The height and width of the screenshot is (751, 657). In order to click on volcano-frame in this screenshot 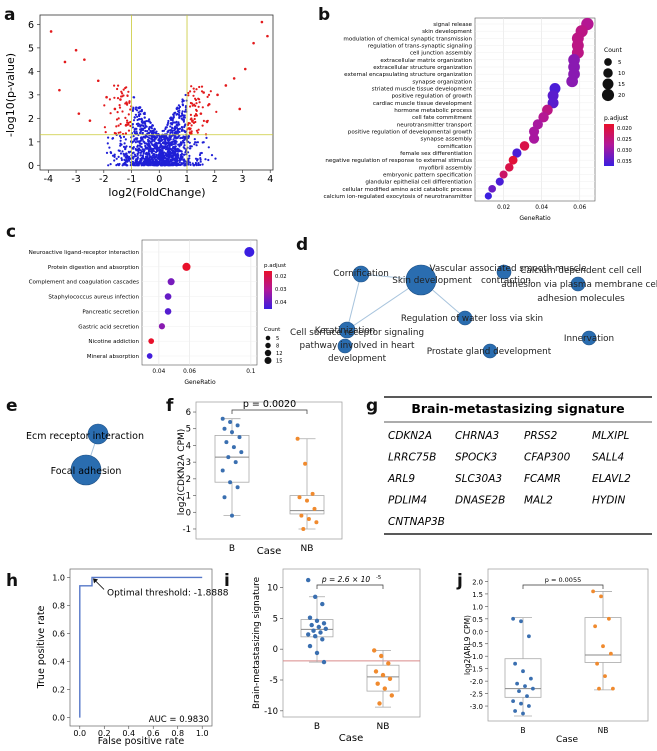, I will do `click(156, 92)`.